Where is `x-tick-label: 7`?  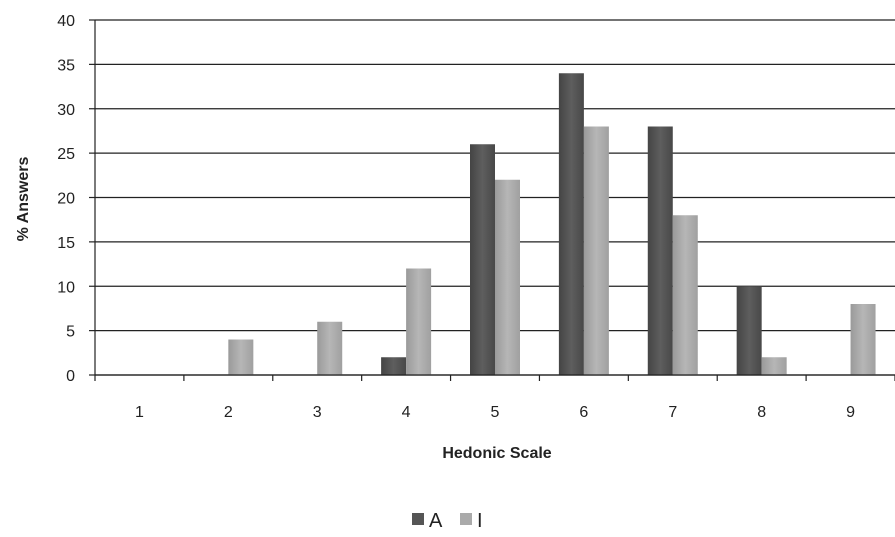
x-tick-label: 7 is located at coordinates (672, 412).